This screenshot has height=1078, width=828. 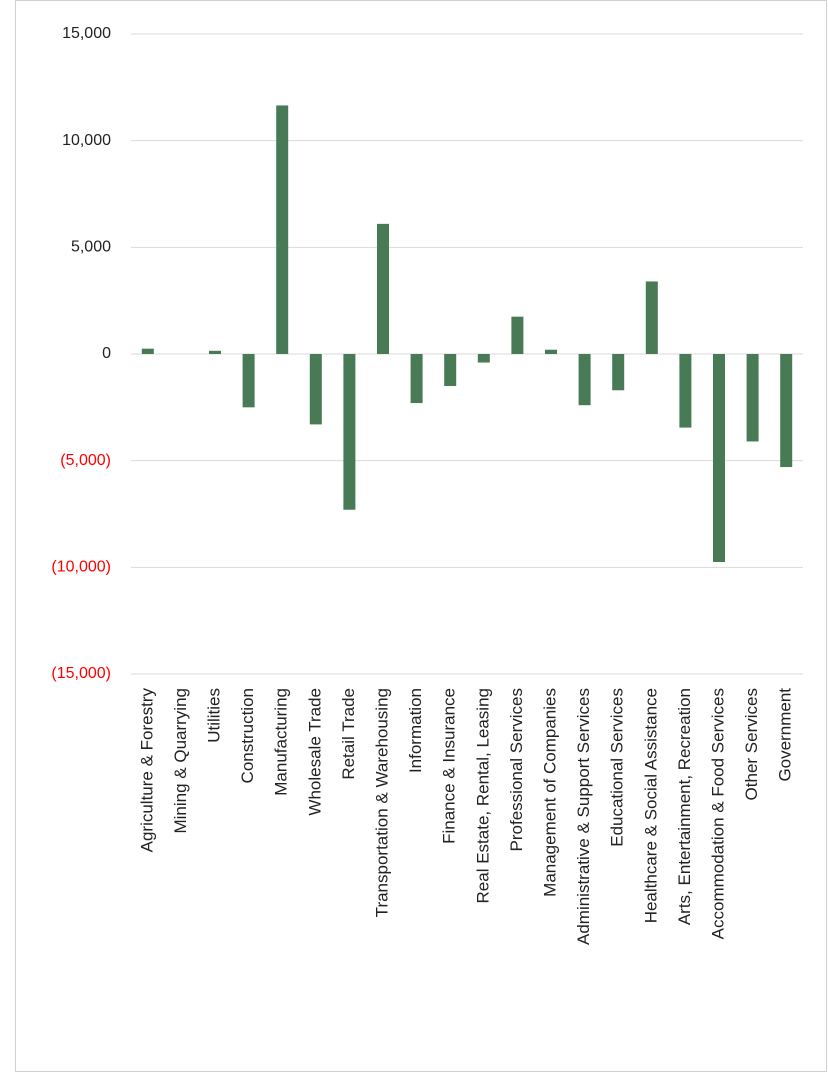 What do you see at coordinates (247, 735) in the screenshot?
I see `x-tick-label: Construction` at bounding box center [247, 735].